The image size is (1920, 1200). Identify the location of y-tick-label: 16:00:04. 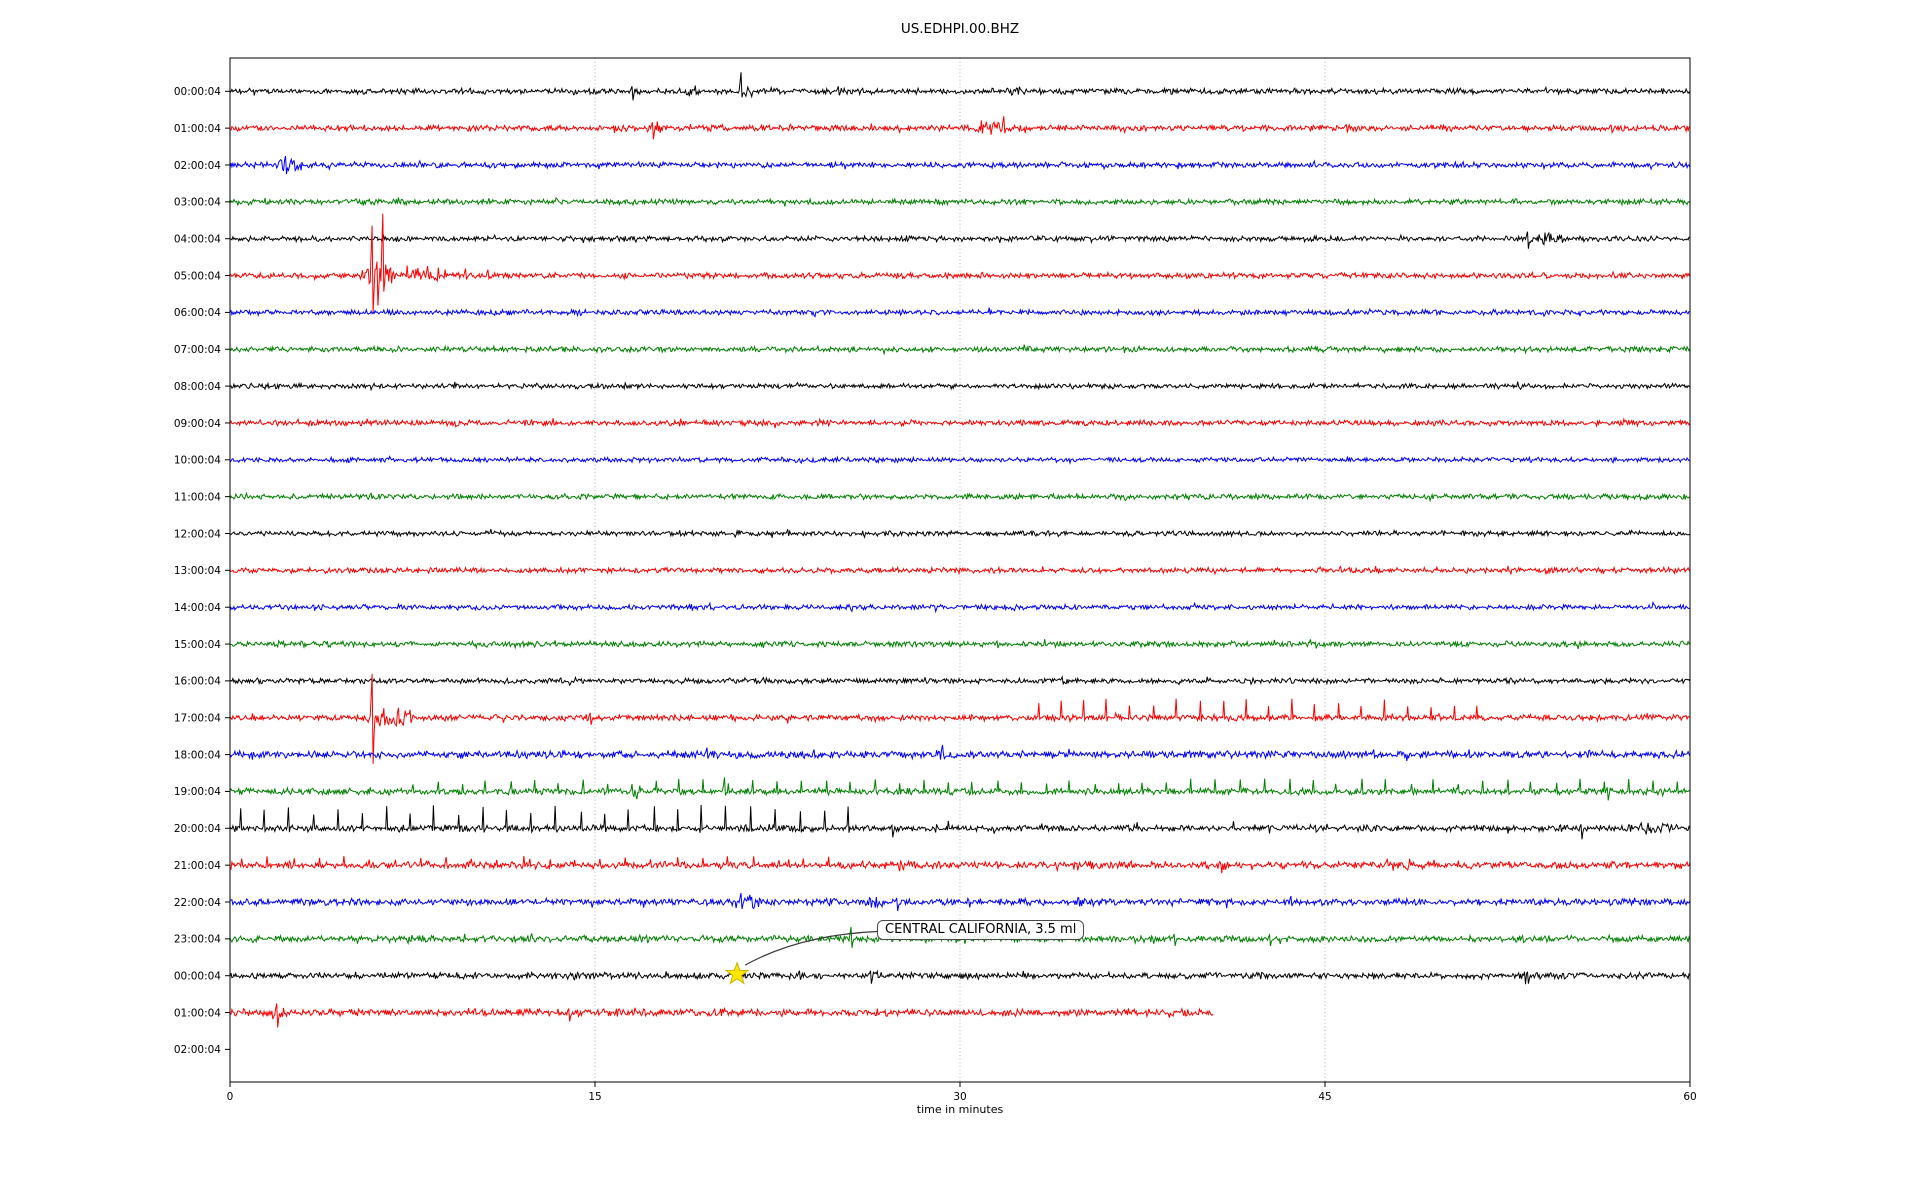
(197, 682).